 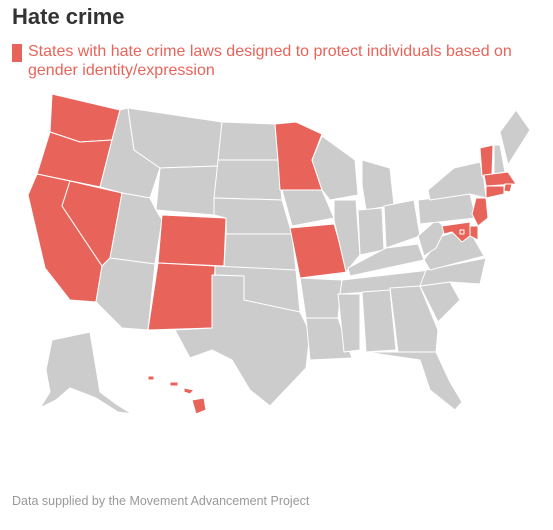 What do you see at coordinates (68, 16) in the screenshot?
I see `chart-title: Hate crime` at bounding box center [68, 16].